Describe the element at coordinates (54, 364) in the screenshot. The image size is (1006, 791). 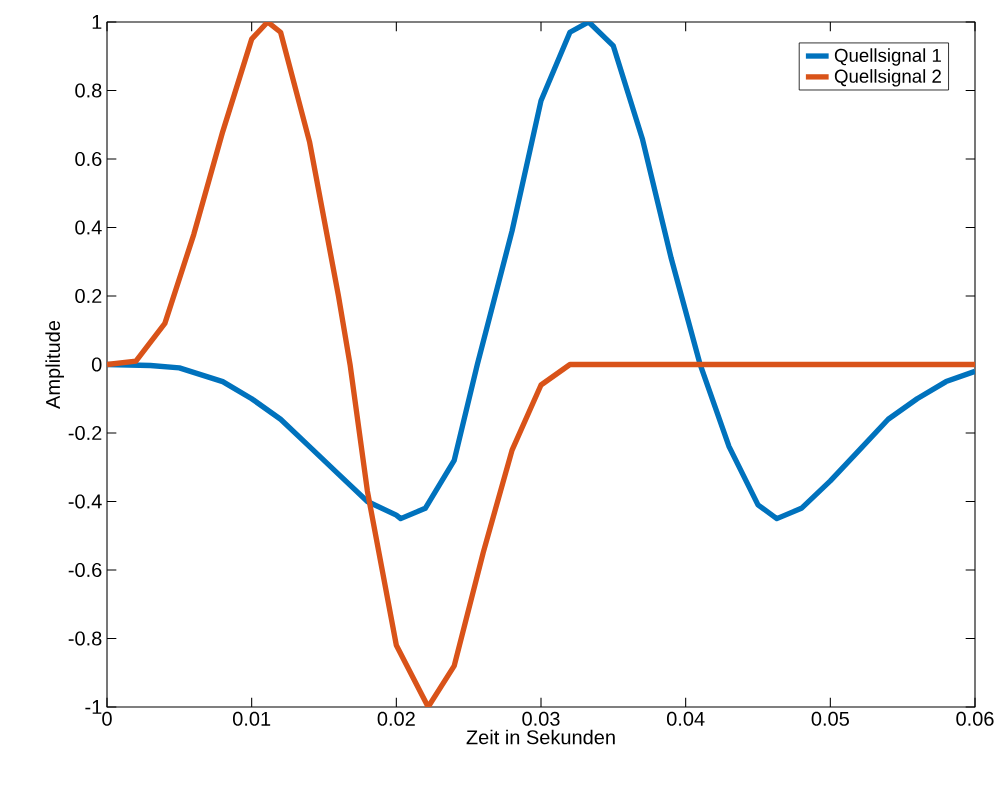
I see `y-axis-title: Amplitude` at that location.